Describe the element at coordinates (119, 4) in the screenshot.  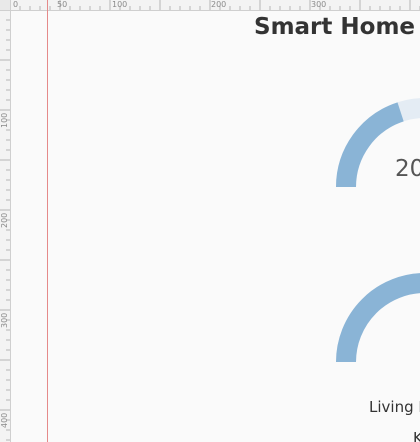
I see `ruler-label-100: 100` at that location.